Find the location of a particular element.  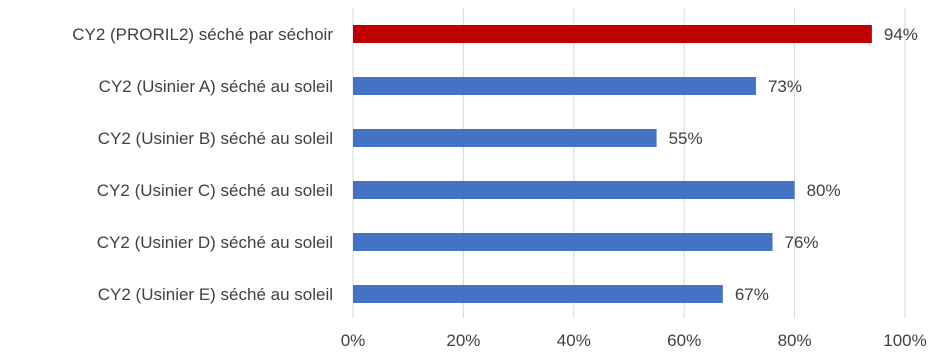

category-label: CY2 (PRORIL2) séché par séchoir is located at coordinates (202, 34).